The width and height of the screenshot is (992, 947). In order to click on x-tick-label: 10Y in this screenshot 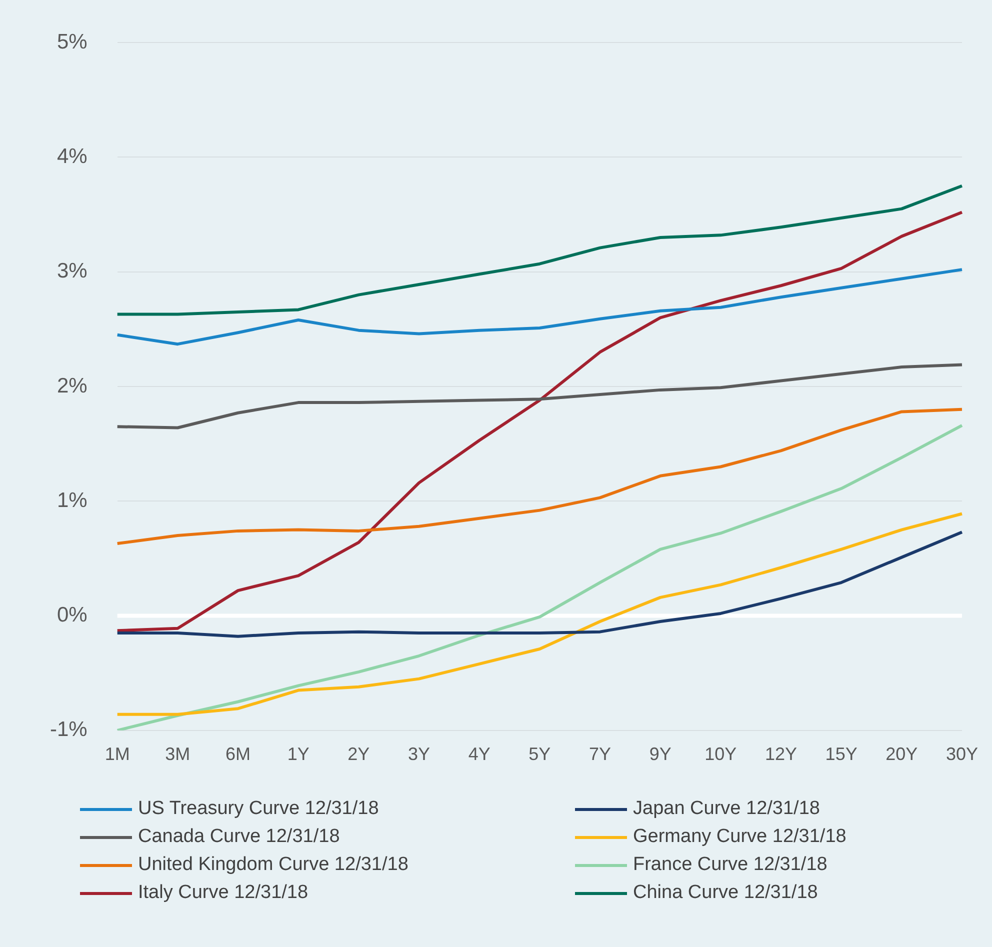, I will do `click(720, 754)`.